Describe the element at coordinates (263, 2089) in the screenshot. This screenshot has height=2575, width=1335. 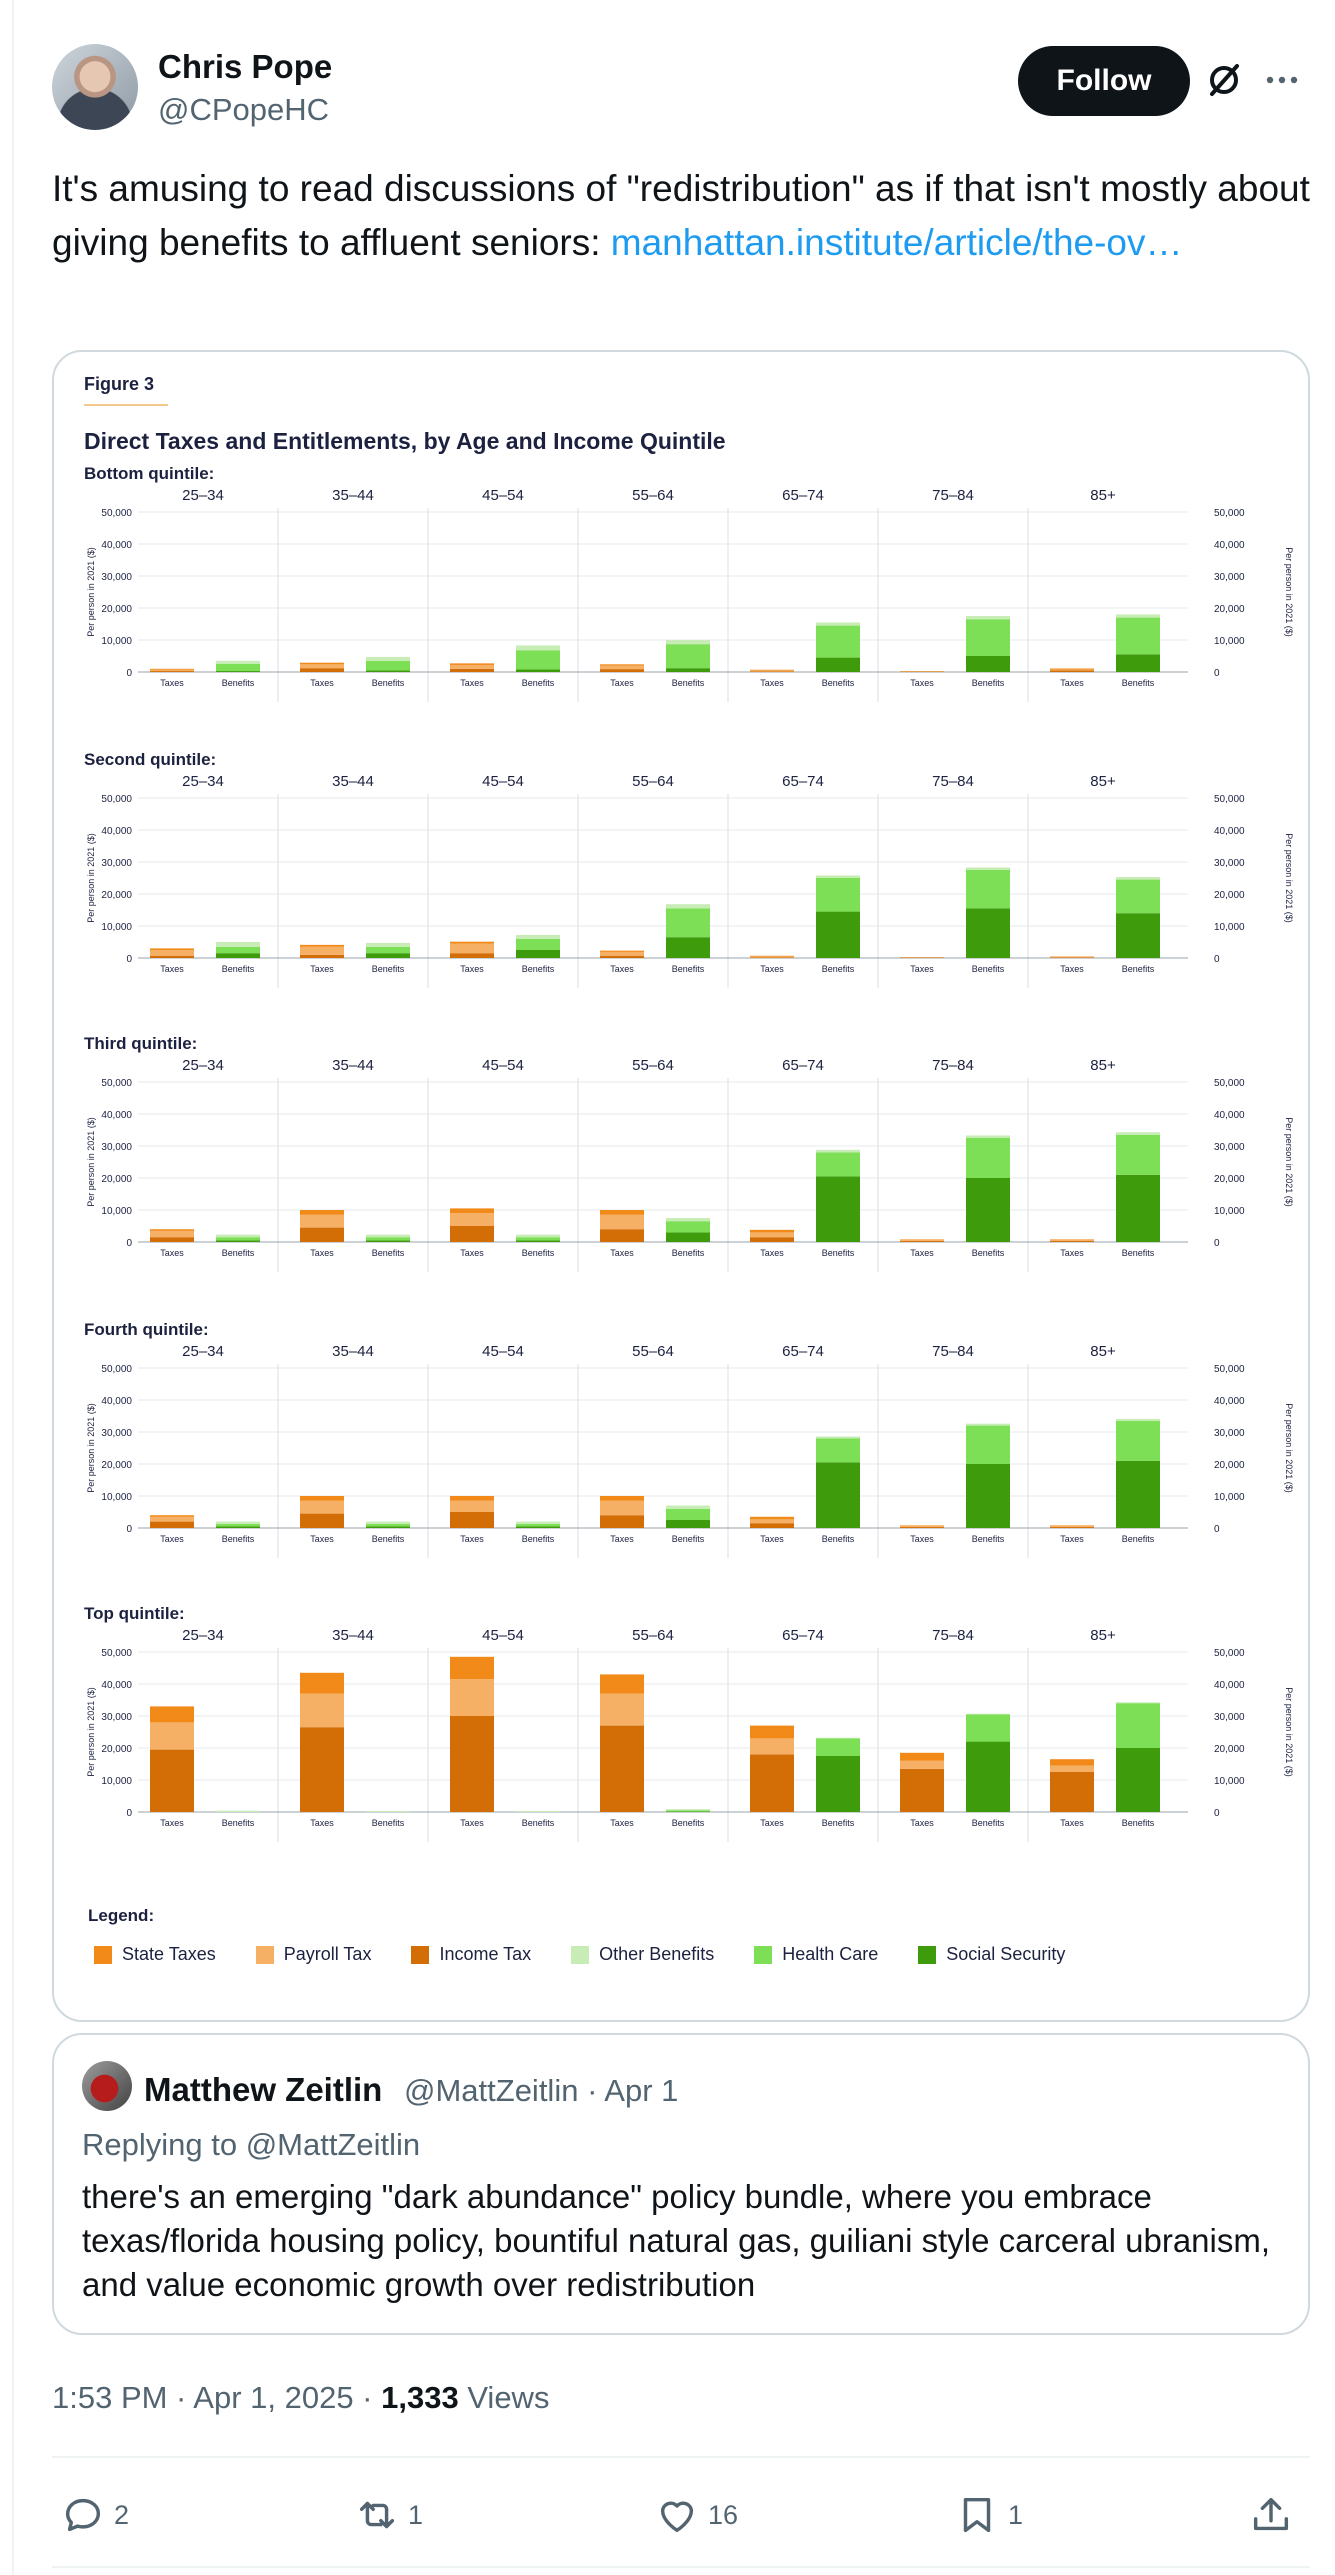
I see `quoted-author-name: Matthew Zeitlin` at that location.